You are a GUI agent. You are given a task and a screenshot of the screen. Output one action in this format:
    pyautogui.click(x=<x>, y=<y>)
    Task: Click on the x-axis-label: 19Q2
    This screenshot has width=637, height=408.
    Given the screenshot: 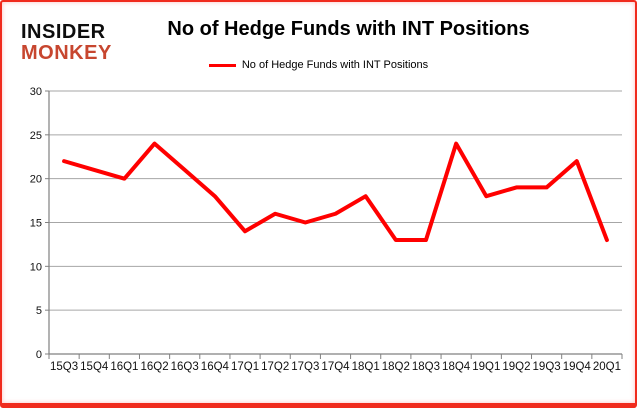 What is the action you would take?
    pyautogui.click(x=516, y=367)
    